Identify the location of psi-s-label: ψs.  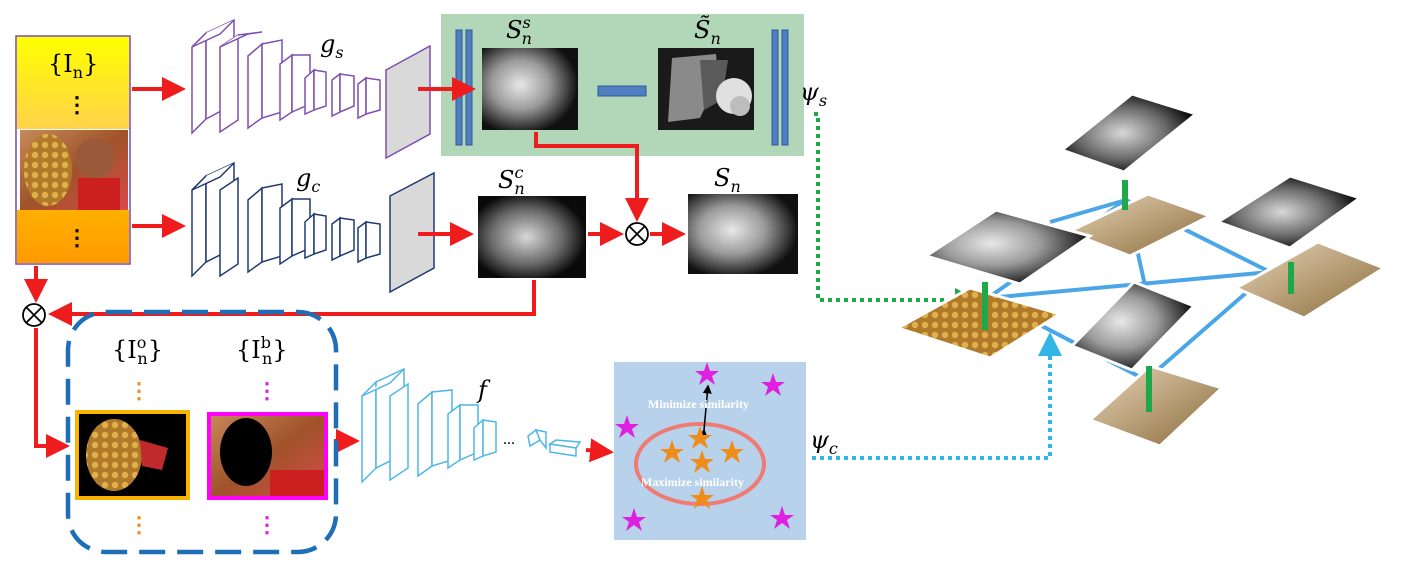
(813, 94).